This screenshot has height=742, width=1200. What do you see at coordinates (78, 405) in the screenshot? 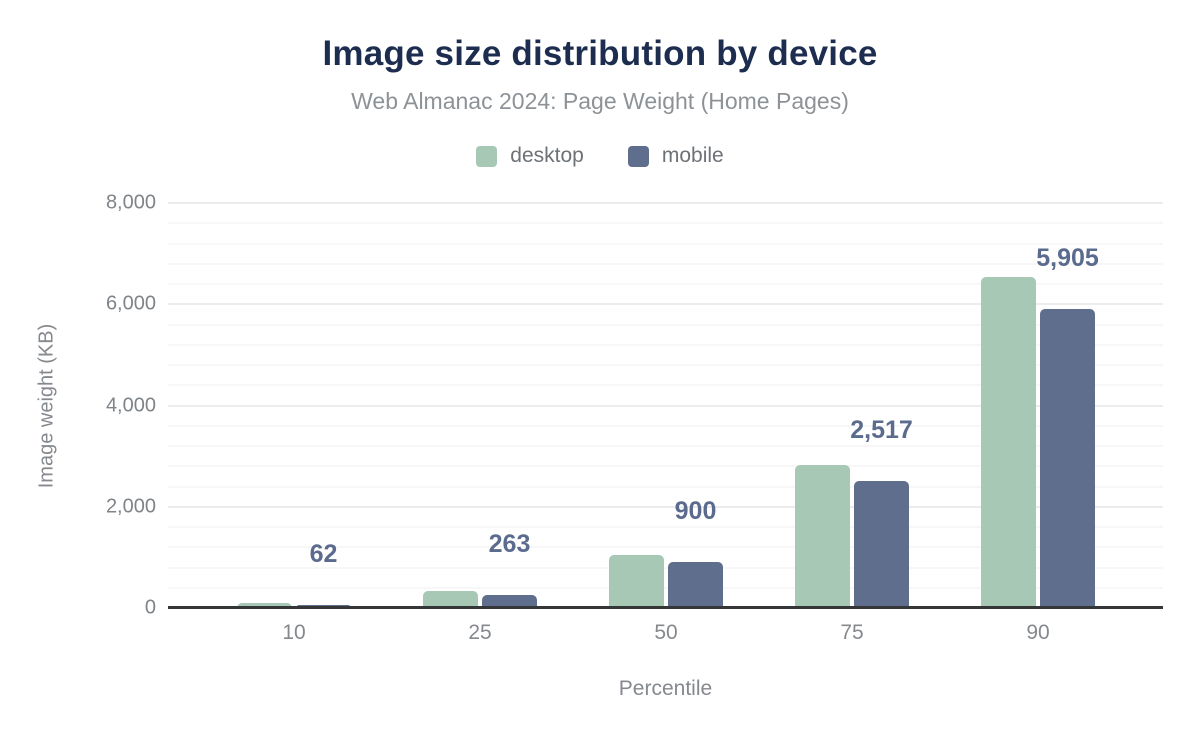
I see `y-axis-tick-labels: 0 2,000 4,000 6,000 8,000` at bounding box center [78, 405].